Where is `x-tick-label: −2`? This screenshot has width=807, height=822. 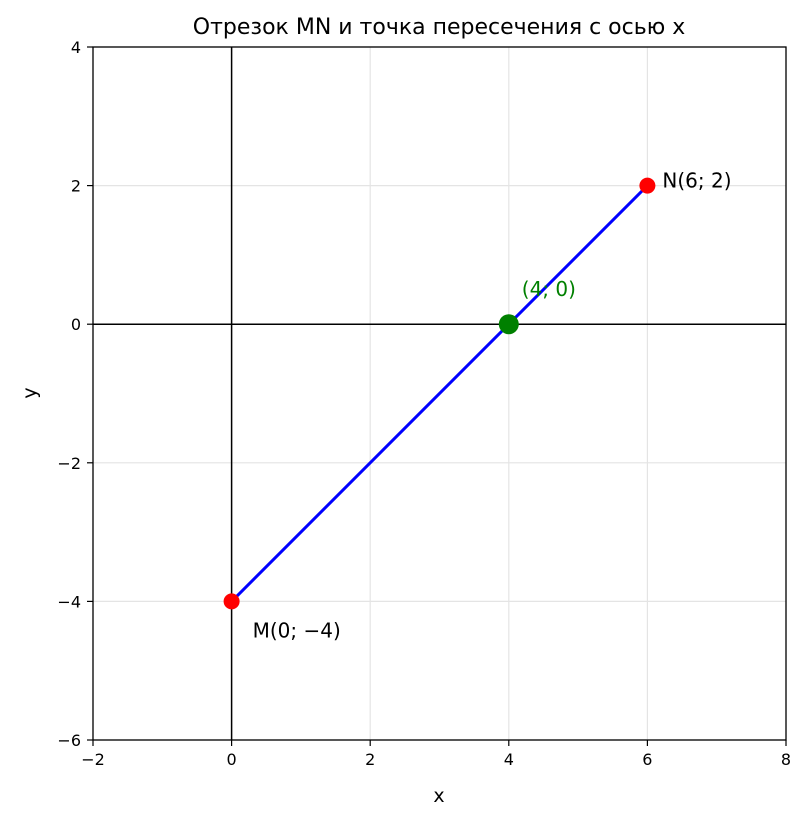
x-tick-label: −2 is located at coordinates (93, 759).